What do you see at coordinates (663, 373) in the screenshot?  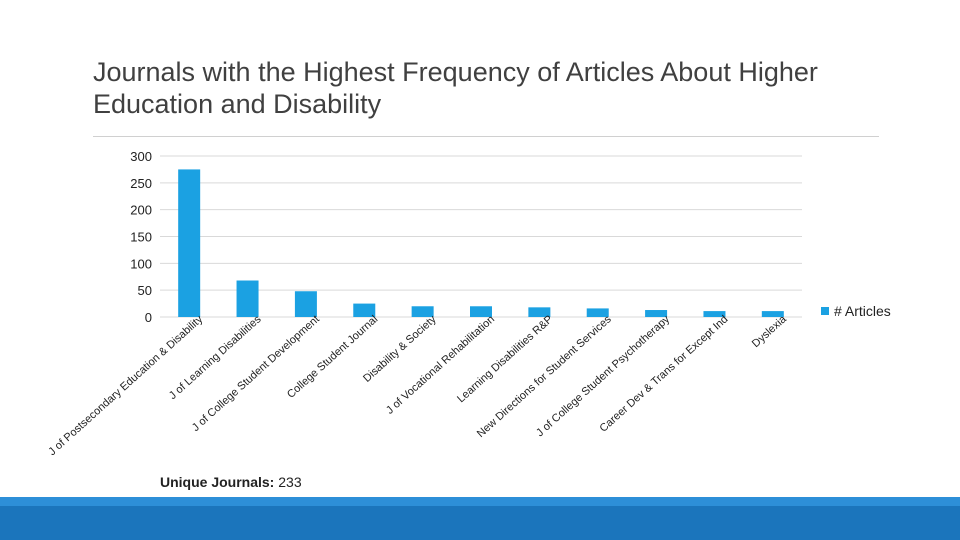 I see `x-tick-label: Career Dev & Trans for Except Ind` at bounding box center [663, 373].